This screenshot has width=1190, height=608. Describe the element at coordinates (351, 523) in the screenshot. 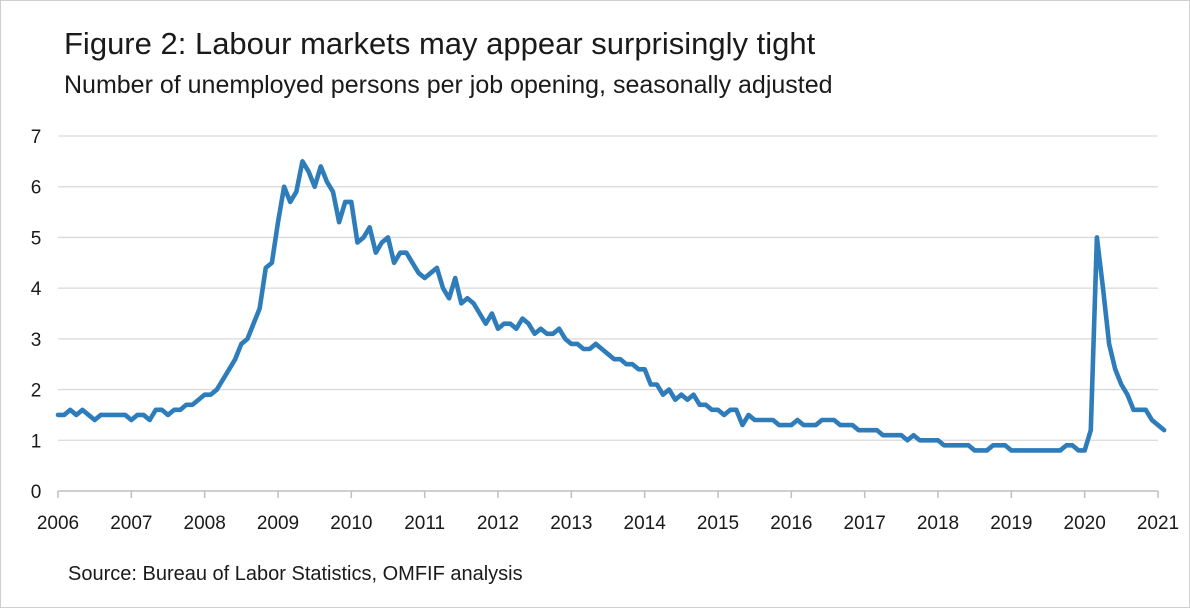

I see `x-tick-label-2010: 2010` at that location.